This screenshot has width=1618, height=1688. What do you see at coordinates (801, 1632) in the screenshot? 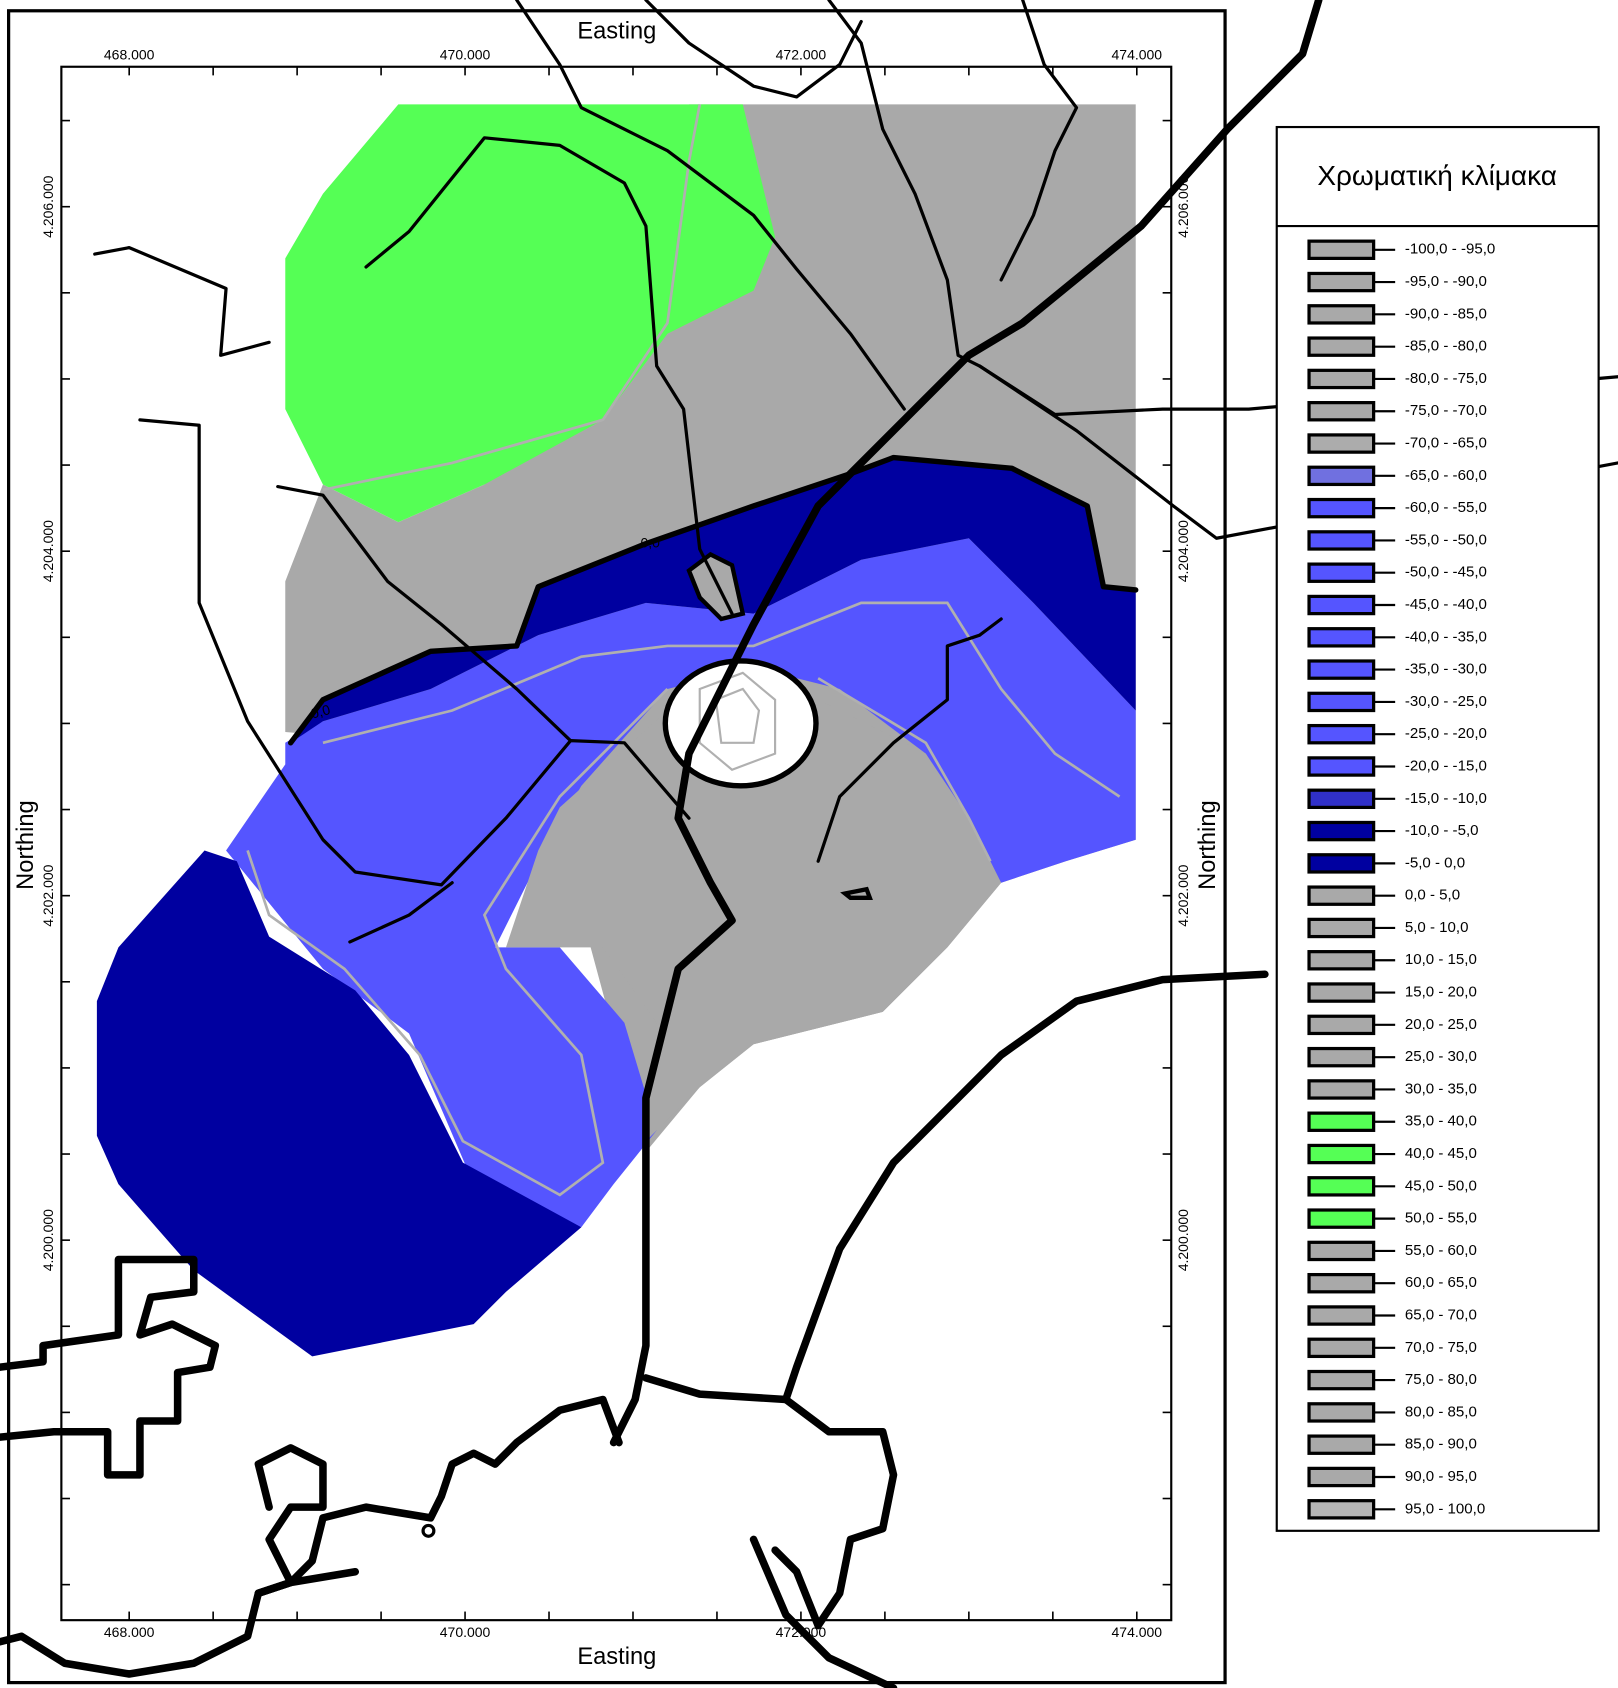
I see `x-tick-label: 472.000` at bounding box center [801, 1632].